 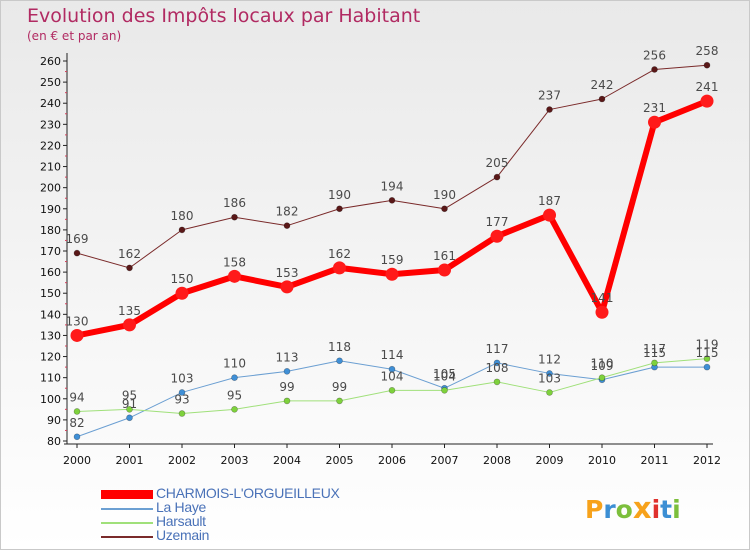 What do you see at coordinates (602, 85) in the screenshot?
I see `data-label: 242` at bounding box center [602, 85].